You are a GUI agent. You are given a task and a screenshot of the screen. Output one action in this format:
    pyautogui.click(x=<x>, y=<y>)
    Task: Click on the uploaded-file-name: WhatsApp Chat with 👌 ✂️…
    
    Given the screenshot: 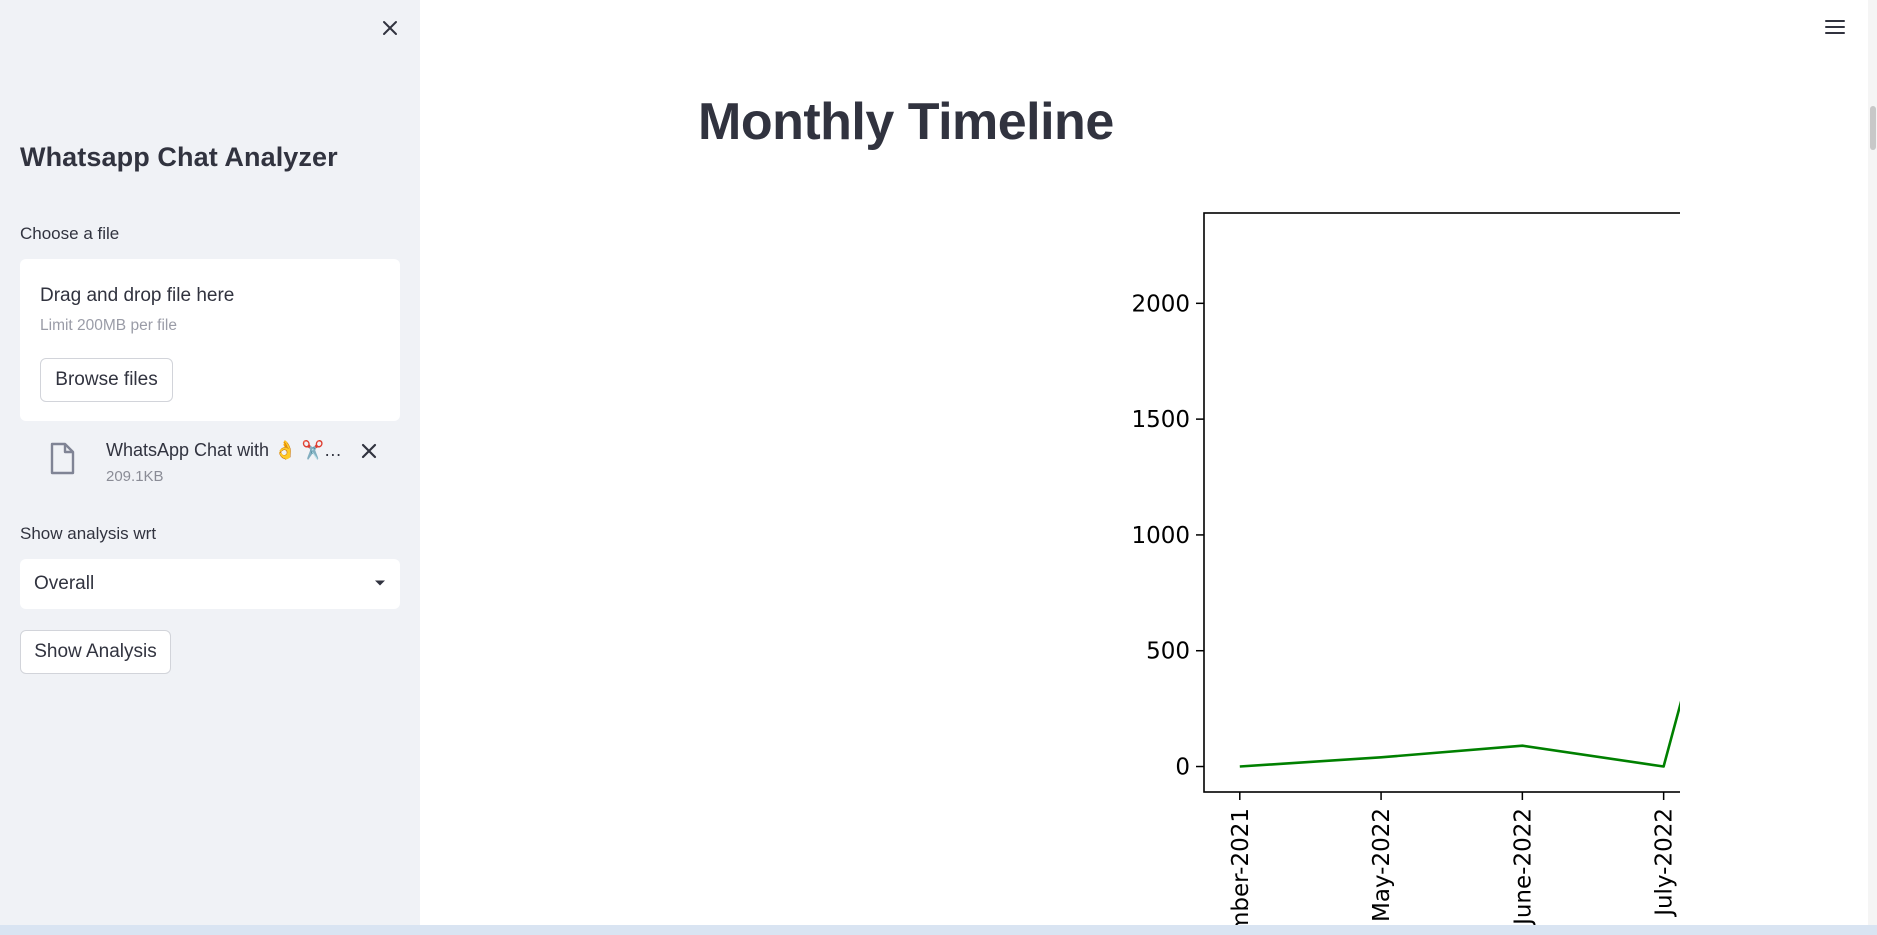 What is the action you would take?
    pyautogui.click(x=224, y=450)
    